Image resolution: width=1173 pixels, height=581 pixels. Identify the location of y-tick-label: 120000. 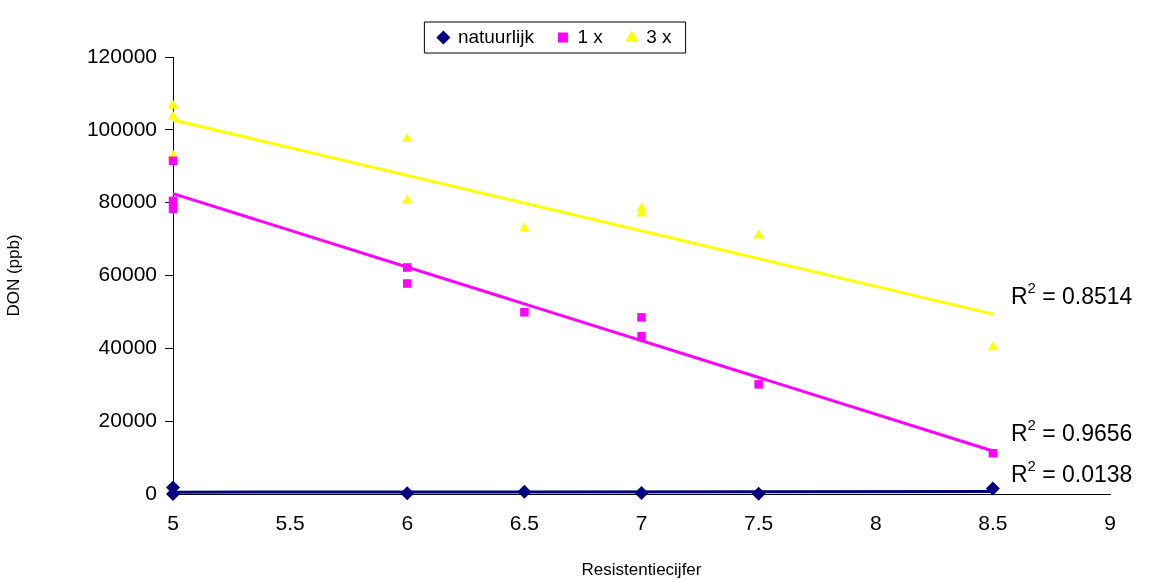
(121, 55).